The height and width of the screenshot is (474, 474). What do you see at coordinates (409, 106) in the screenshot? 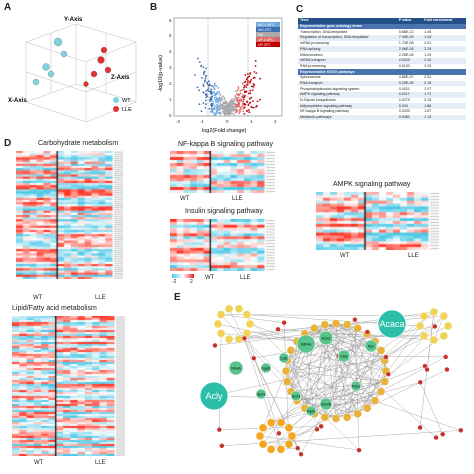
I see `table-cell: 0.034` at bounding box center [409, 106].